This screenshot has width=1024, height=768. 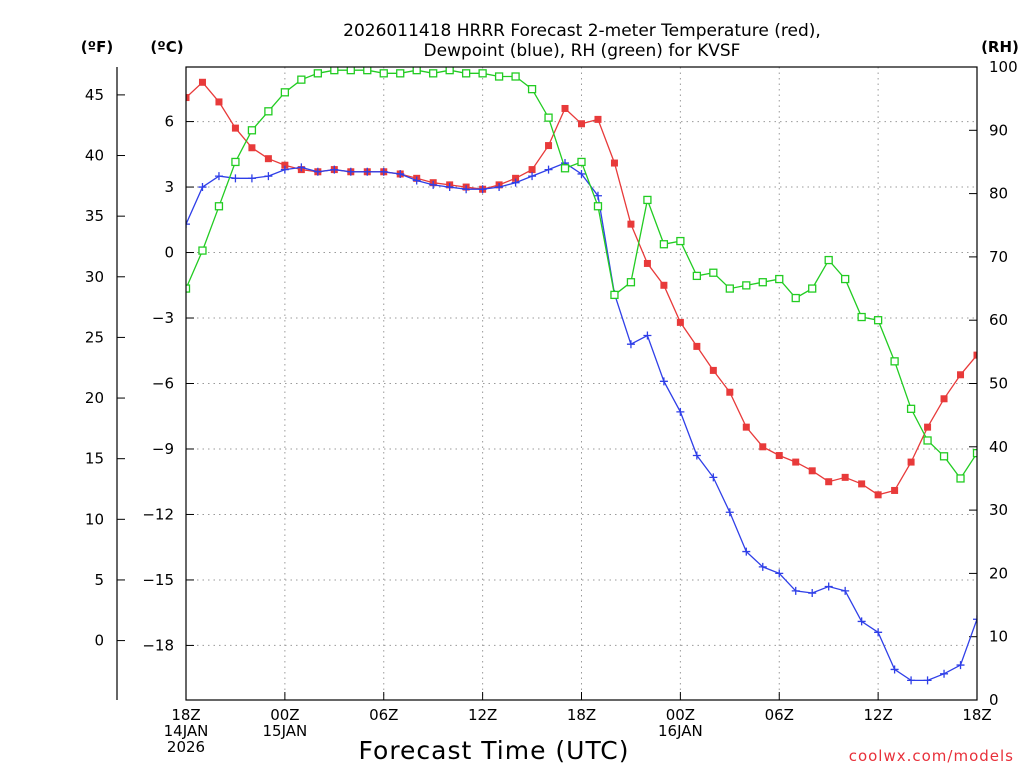 What do you see at coordinates (94, 156) in the screenshot?
I see `fahrenheit-tick-label: 40` at bounding box center [94, 156].